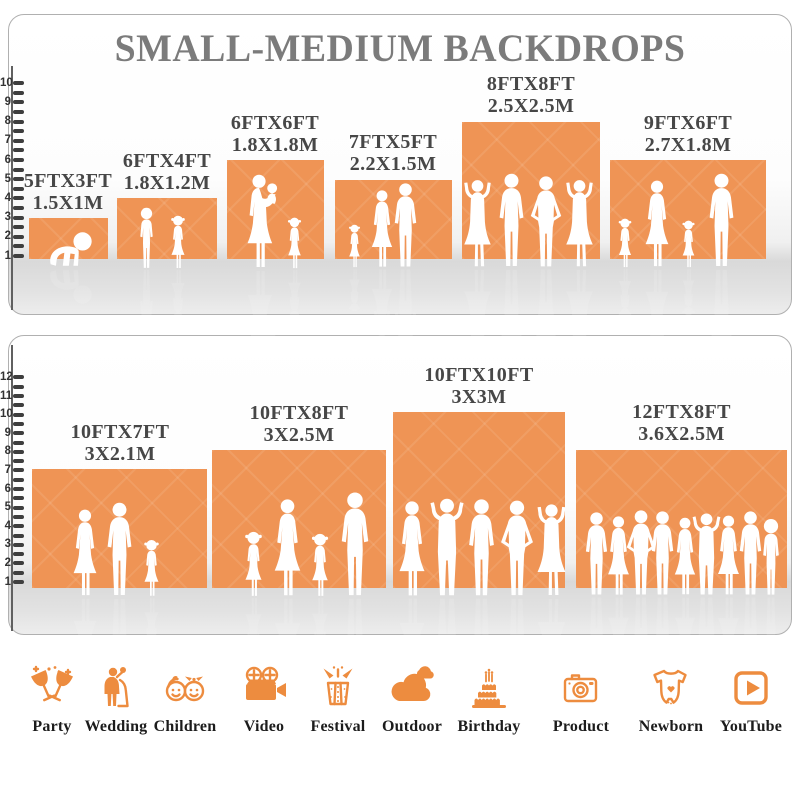 The height and width of the screenshot is (800, 800). Describe the element at coordinates (299, 413) in the screenshot. I see `backdrop-size-ft: 10FTX8FT` at that location.